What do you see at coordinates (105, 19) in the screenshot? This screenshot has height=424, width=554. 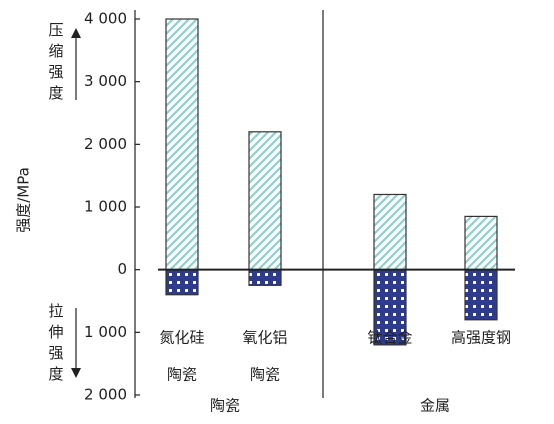 I see `y-tick-label: 4 000` at bounding box center [105, 19].